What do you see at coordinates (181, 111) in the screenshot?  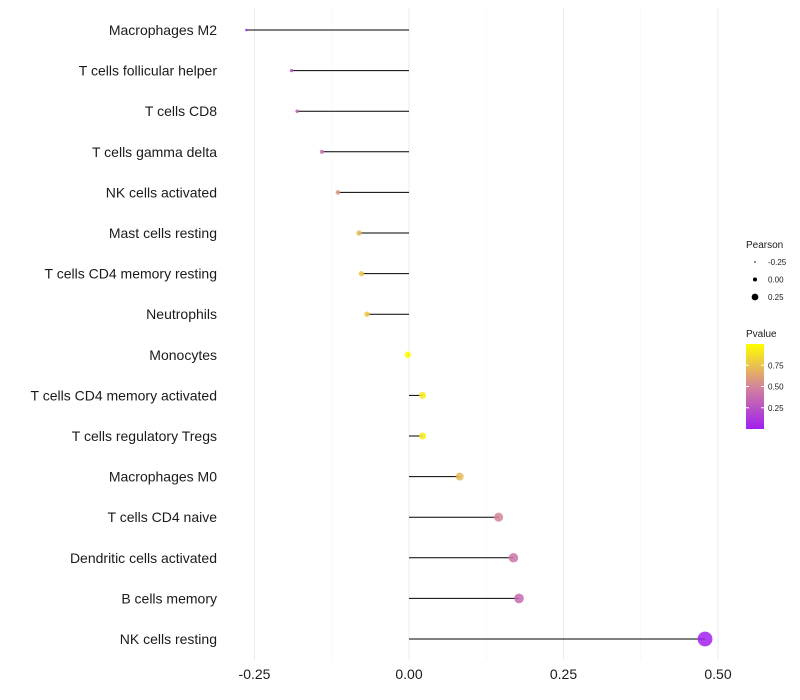 I see `category-label: T cells CD8` at bounding box center [181, 111].